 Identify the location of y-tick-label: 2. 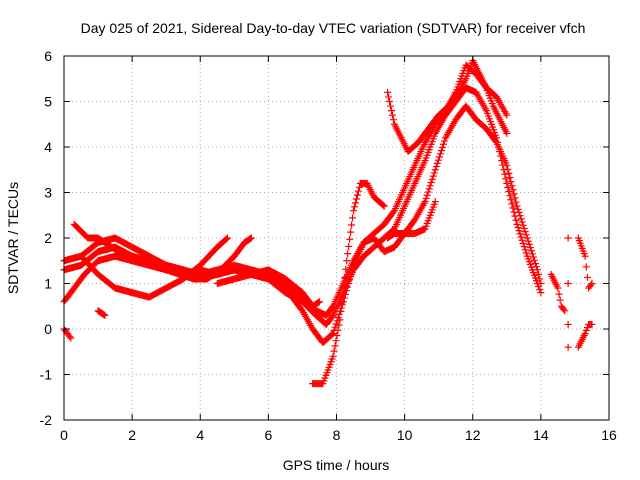
(48, 238).